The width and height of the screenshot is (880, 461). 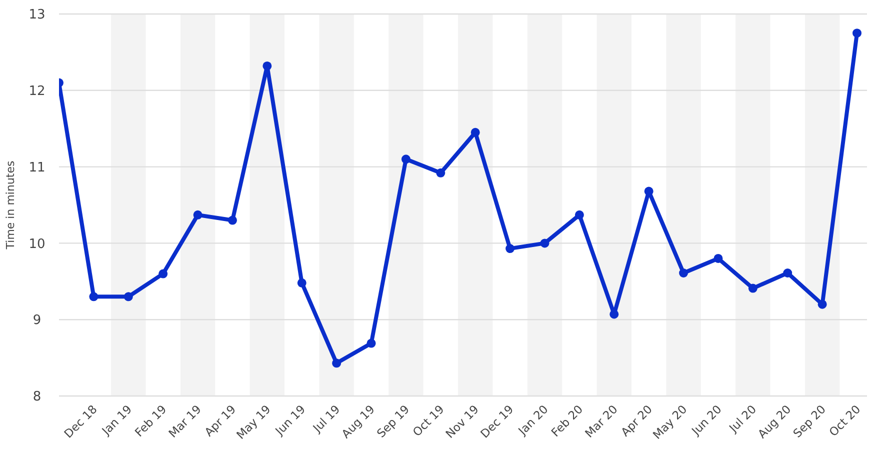 I want to click on x-tick-label: Sep 19, so click(x=393, y=421).